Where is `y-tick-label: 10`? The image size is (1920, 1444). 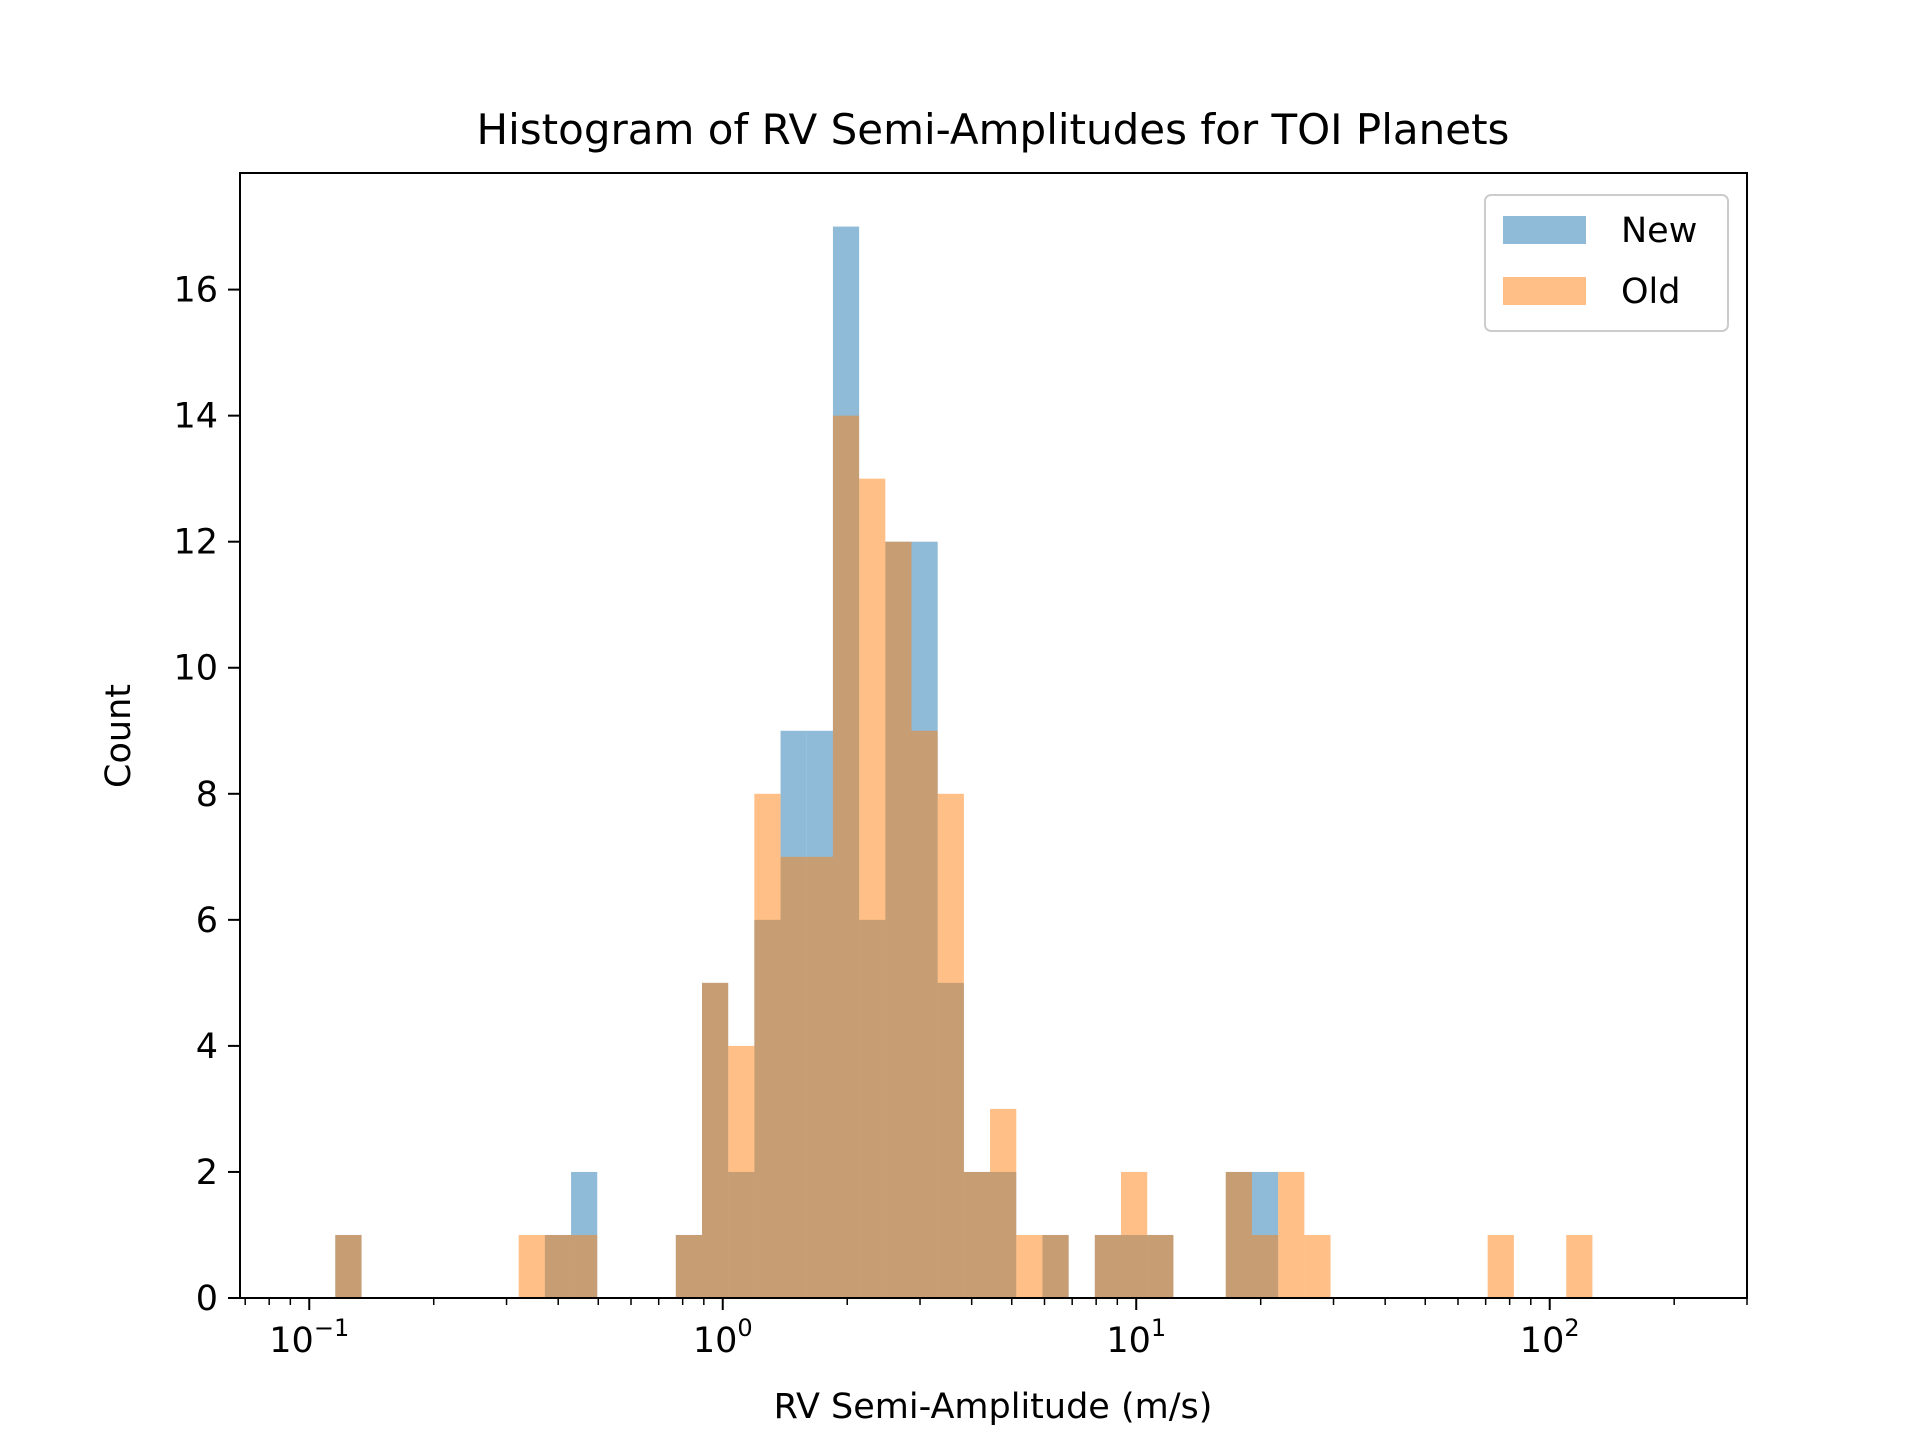 y-tick-label: 10 is located at coordinates (195, 669).